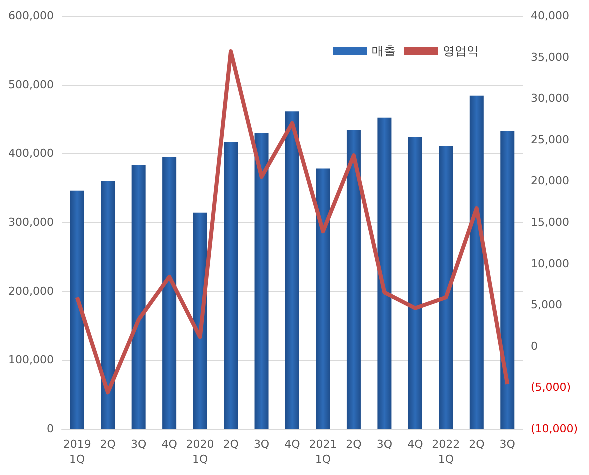  Describe the element at coordinates (200, 452) in the screenshot. I see `x-tick-label: 2020 1Q` at that location.